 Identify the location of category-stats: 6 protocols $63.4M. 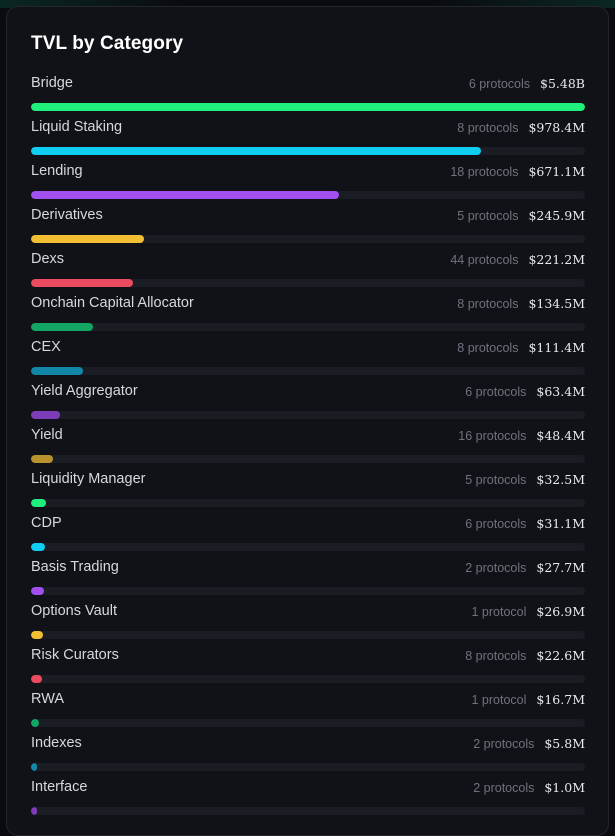
(525, 392).